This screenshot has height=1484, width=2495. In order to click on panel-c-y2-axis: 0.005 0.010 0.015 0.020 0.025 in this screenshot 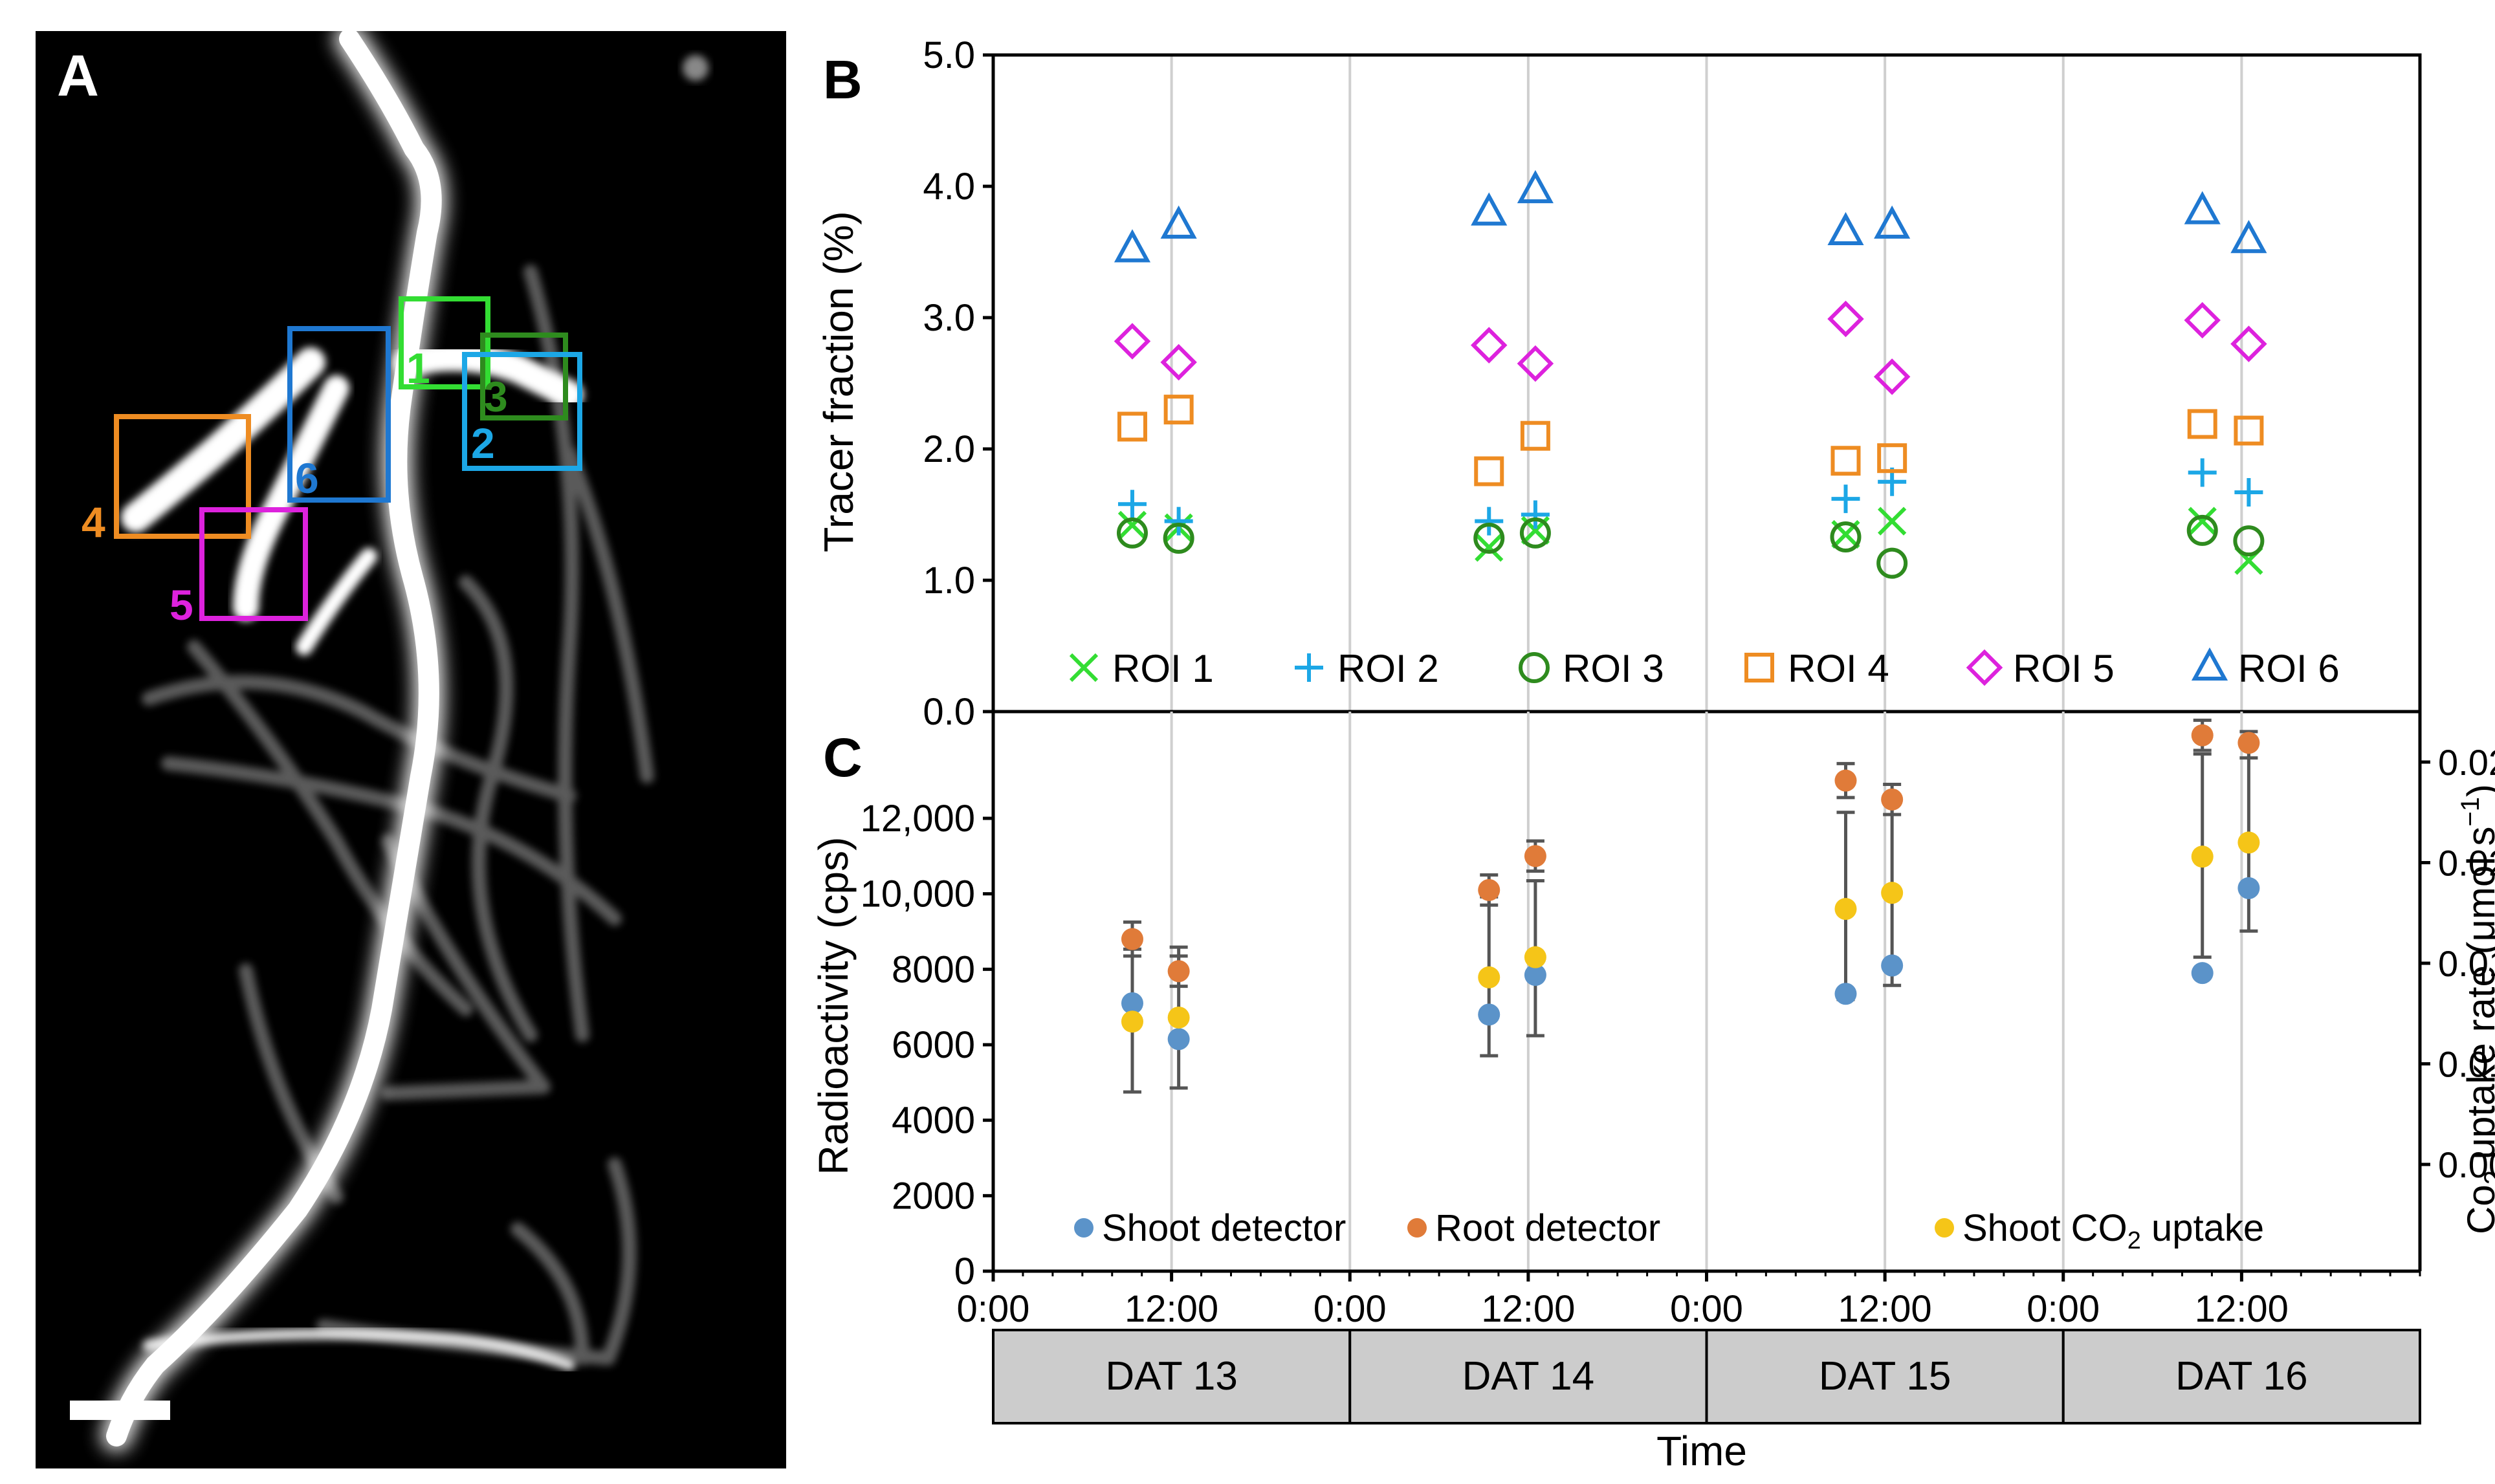, I will do `click(2457, 963)`.